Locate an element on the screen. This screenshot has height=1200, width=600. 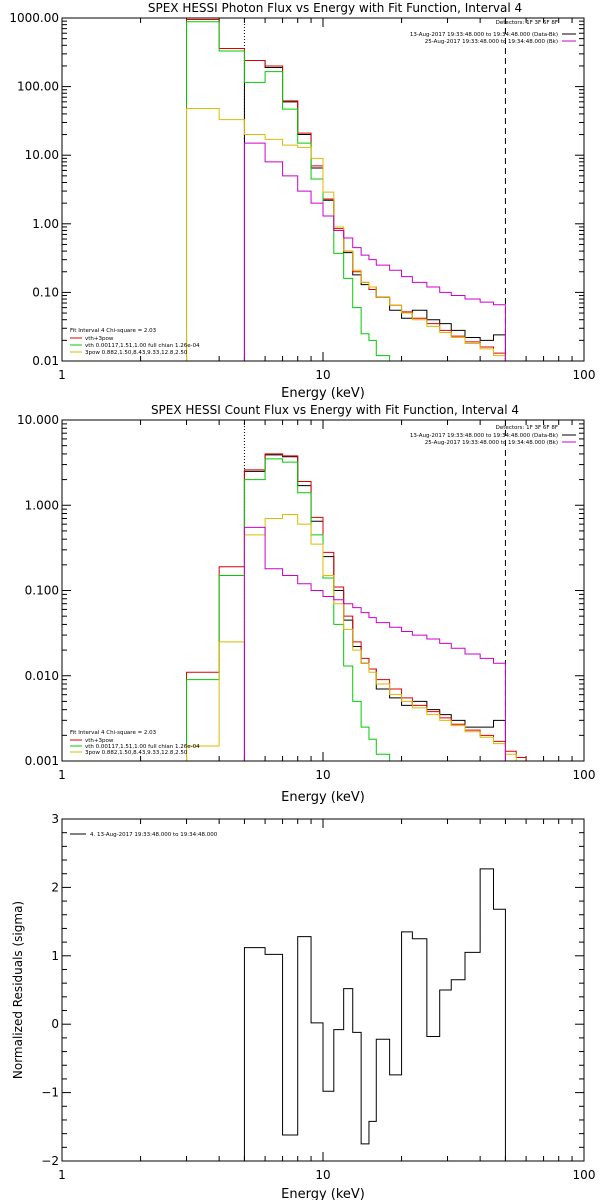
y-tick-label: 1.00 is located at coordinates (45, 224).